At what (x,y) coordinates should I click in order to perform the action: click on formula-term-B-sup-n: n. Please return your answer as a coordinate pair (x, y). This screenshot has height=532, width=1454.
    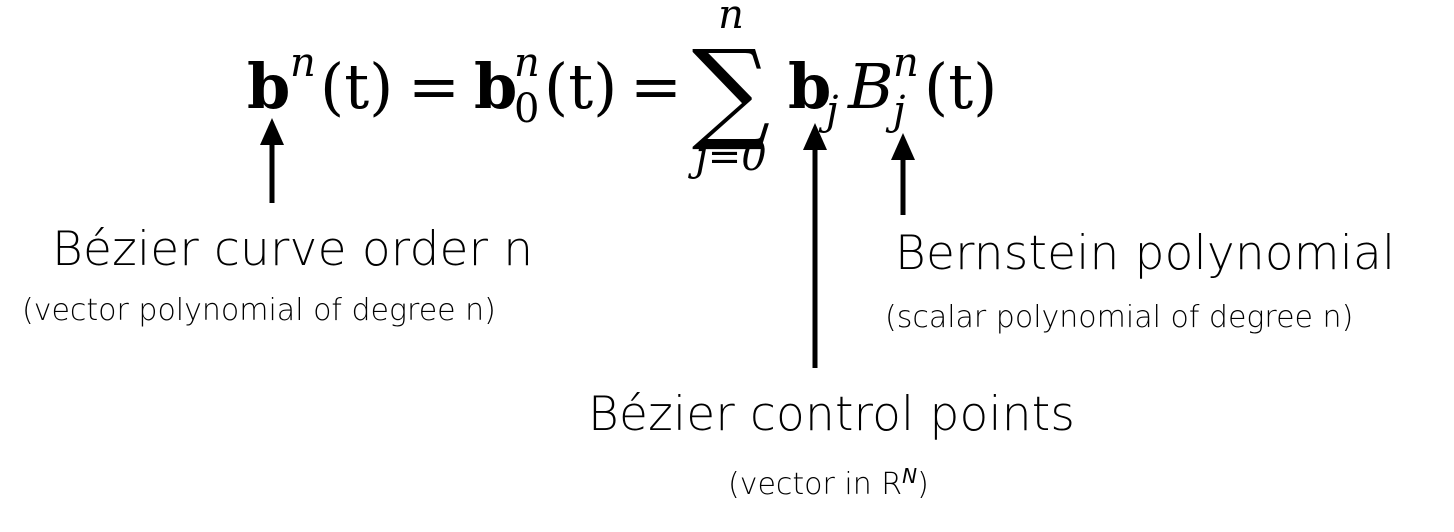
    Looking at the image, I should click on (906, 63).